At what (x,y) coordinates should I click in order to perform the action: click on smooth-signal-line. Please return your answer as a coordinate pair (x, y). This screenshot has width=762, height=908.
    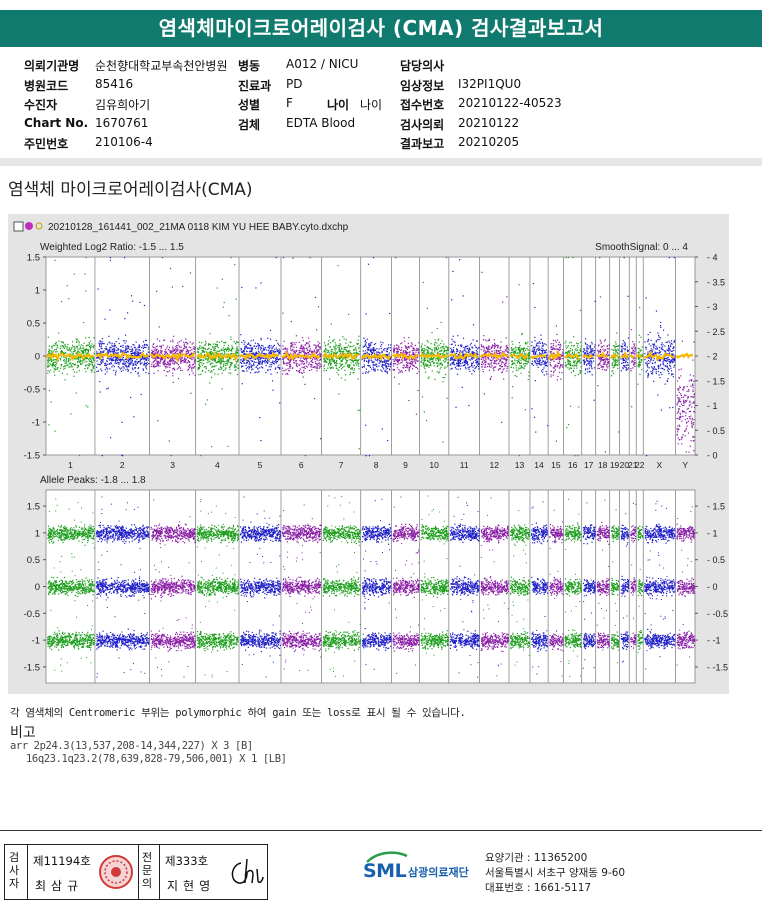
    Looking at the image, I should click on (259, 356).